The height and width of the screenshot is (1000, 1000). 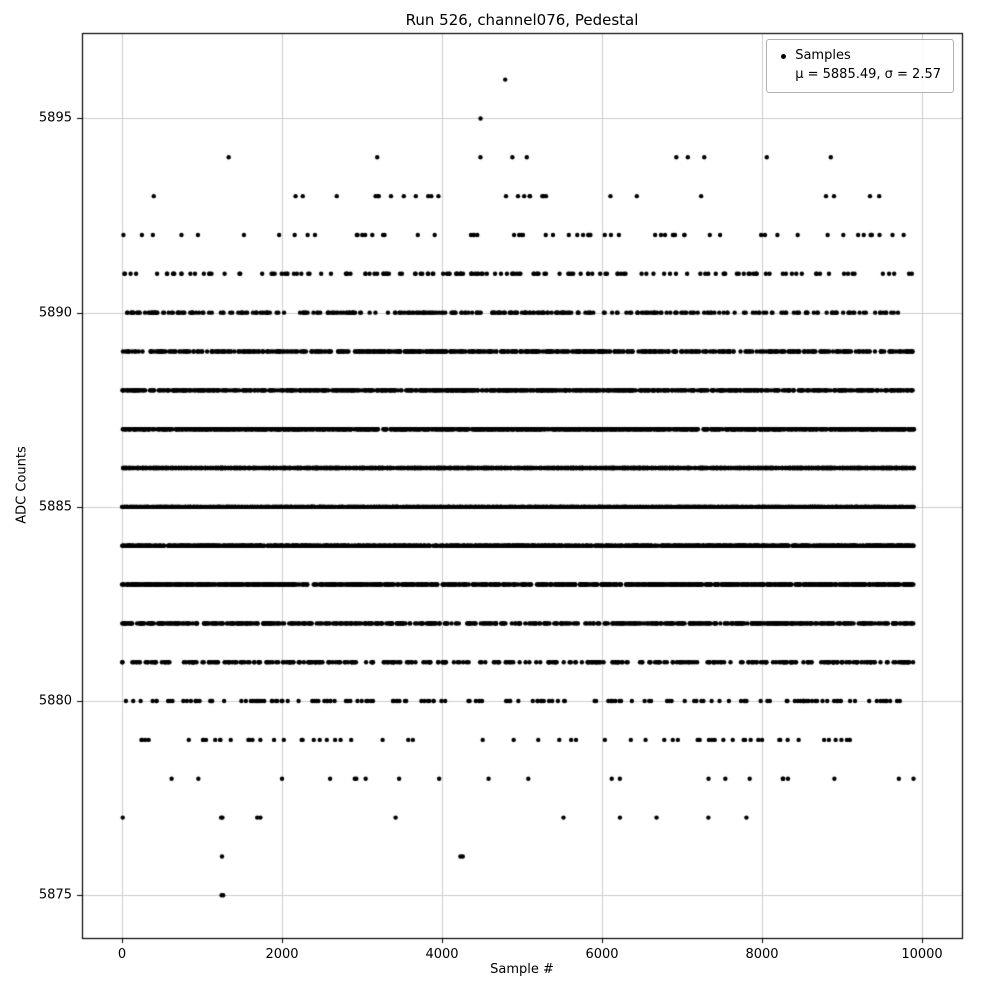 What do you see at coordinates (55, 313) in the screenshot?
I see `y-tick-label: 5890` at bounding box center [55, 313].